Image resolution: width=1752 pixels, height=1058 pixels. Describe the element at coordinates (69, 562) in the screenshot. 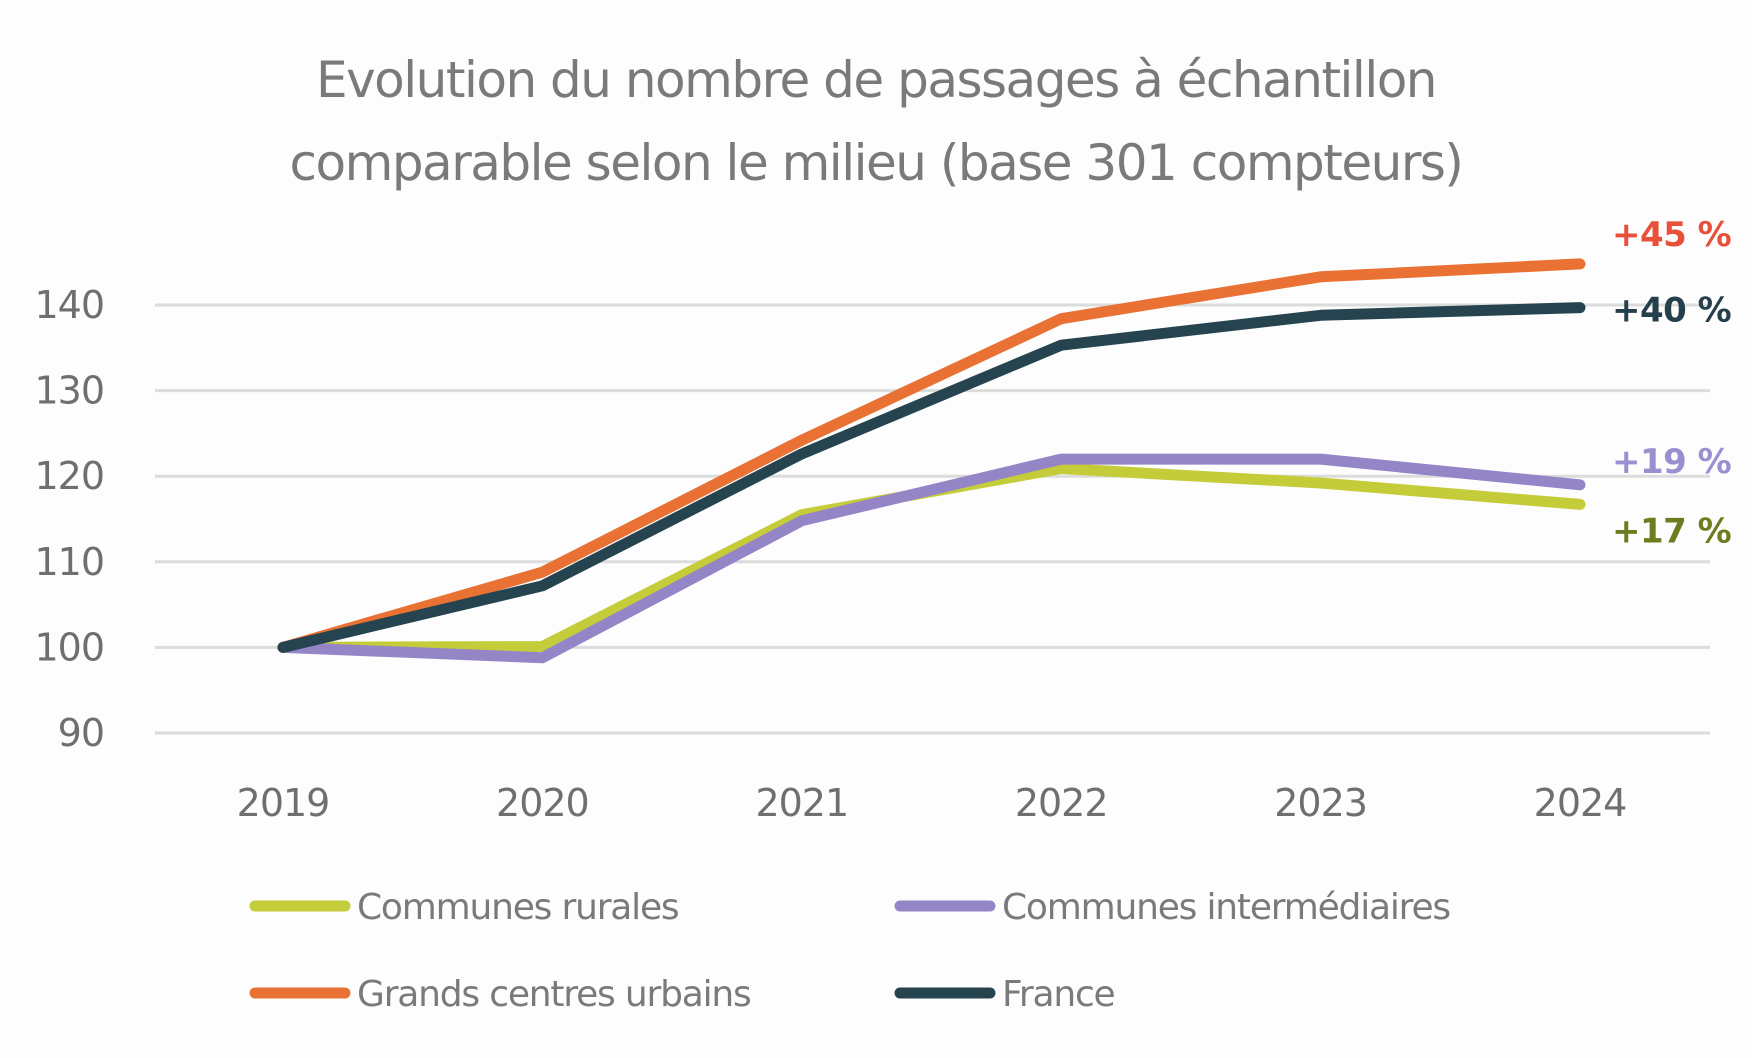

I see `y-tick-label: 110` at that location.